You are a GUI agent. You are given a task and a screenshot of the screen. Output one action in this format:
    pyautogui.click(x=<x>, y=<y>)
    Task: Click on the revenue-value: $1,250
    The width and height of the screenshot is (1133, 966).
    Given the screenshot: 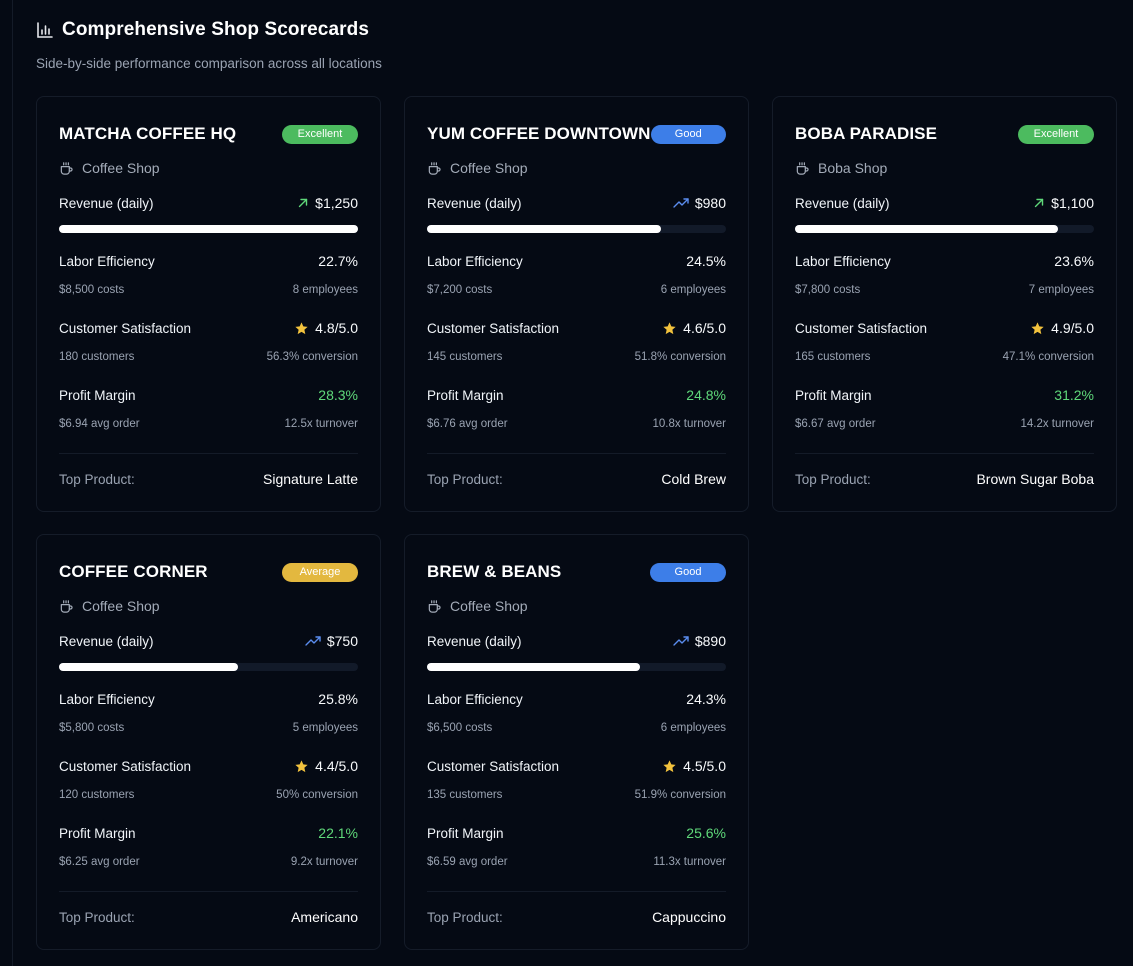 What is the action you would take?
    pyautogui.click(x=327, y=203)
    